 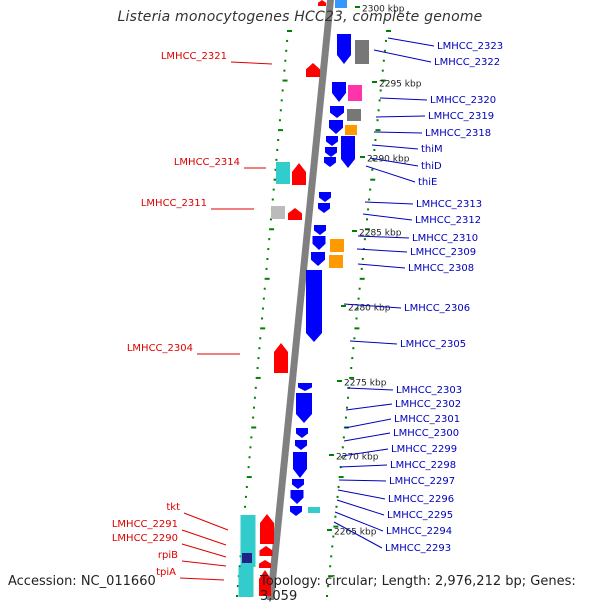 I want to click on reverse-gene-label: LMHCC_2293, so click(x=418, y=548).